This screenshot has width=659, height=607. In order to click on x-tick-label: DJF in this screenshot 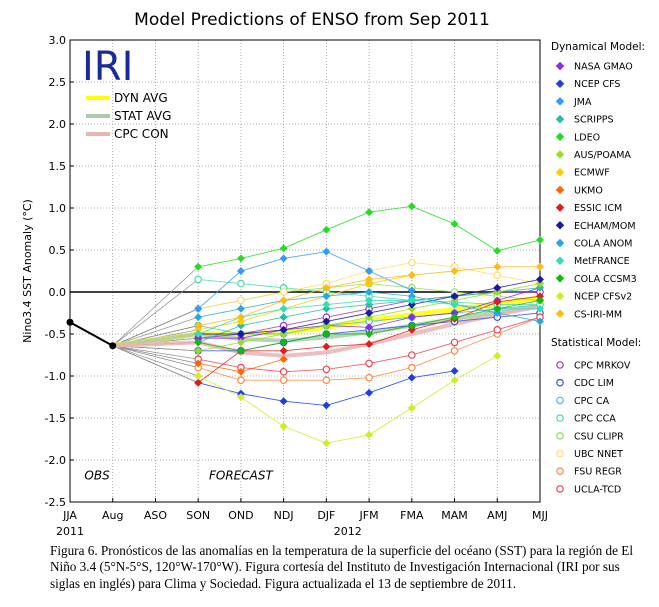, I will do `click(326, 515)`.